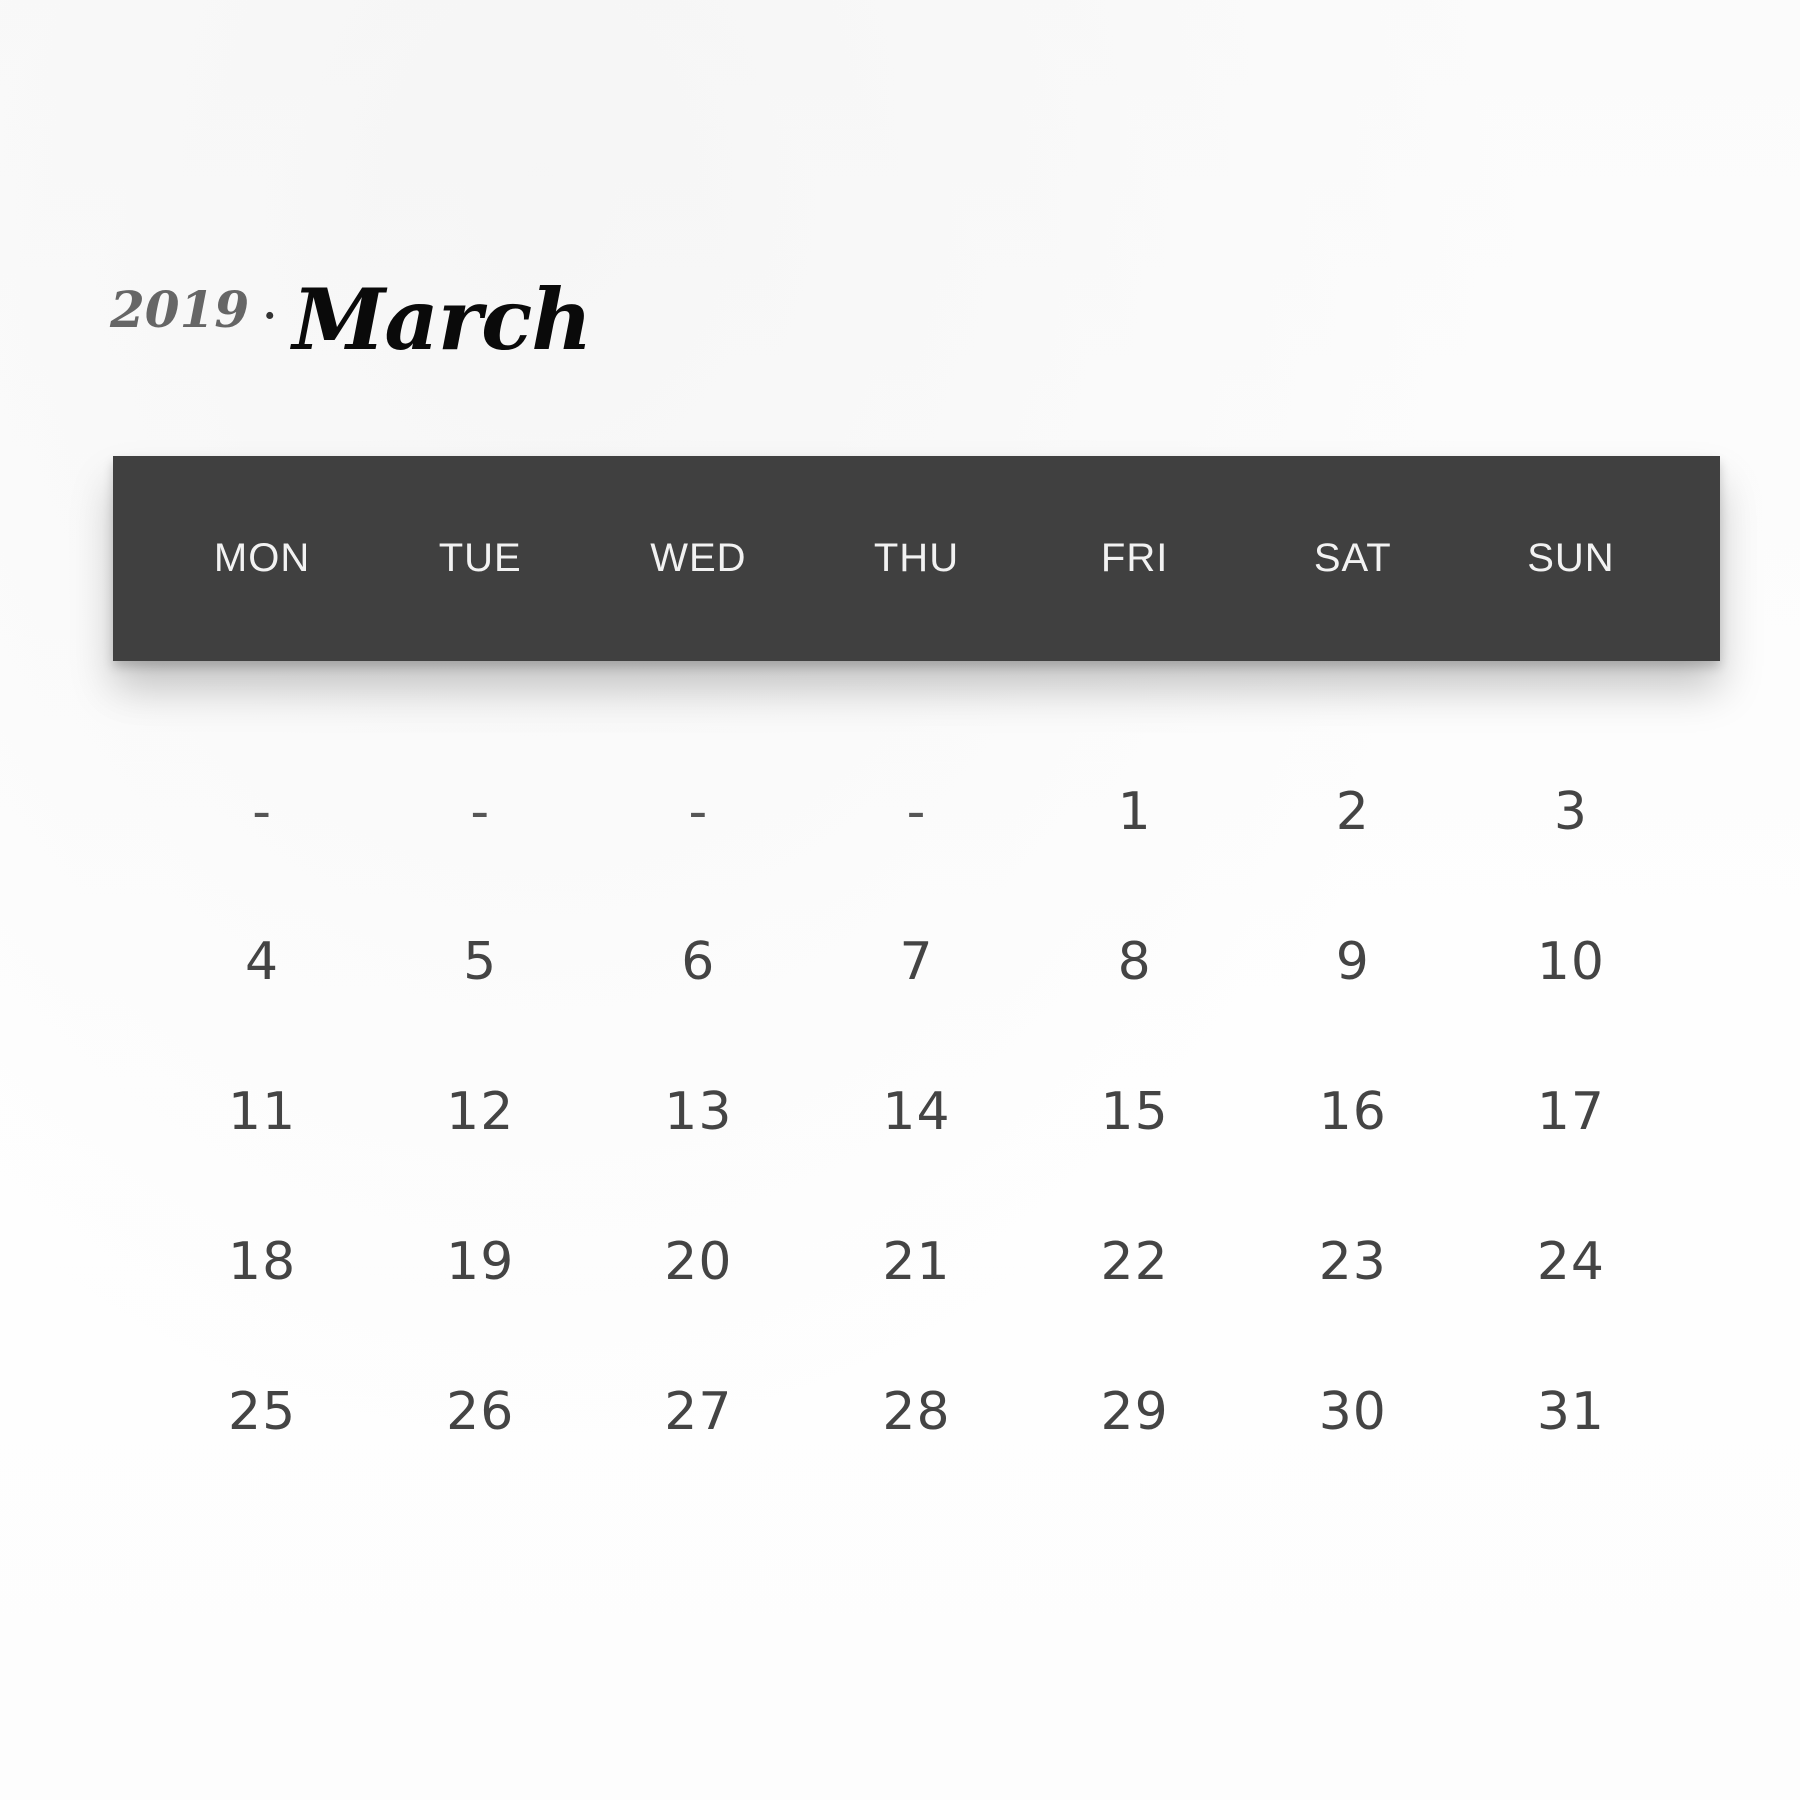 This screenshot has width=1800, height=1800. I want to click on day-cell: 12, so click(480, 1112).